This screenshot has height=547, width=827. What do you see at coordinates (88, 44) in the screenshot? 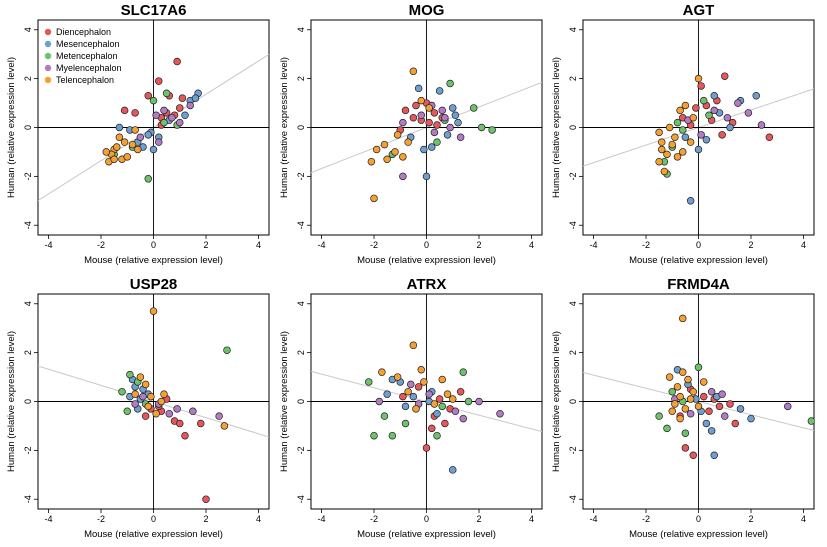
I see `legend-label: Mesencephalon` at bounding box center [88, 44].